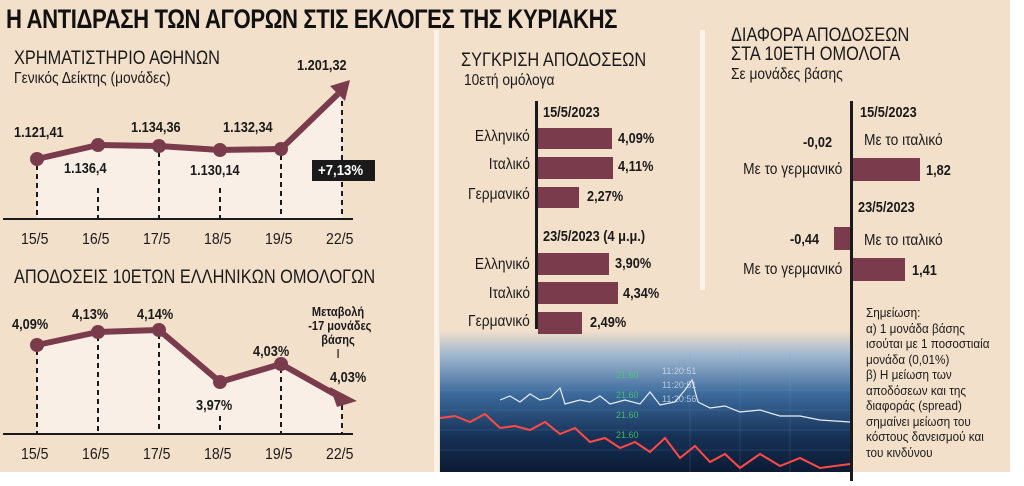 This screenshot has height=486, width=1024. I want to click on compare-bar-value: 2,49%, so click(608, 322).